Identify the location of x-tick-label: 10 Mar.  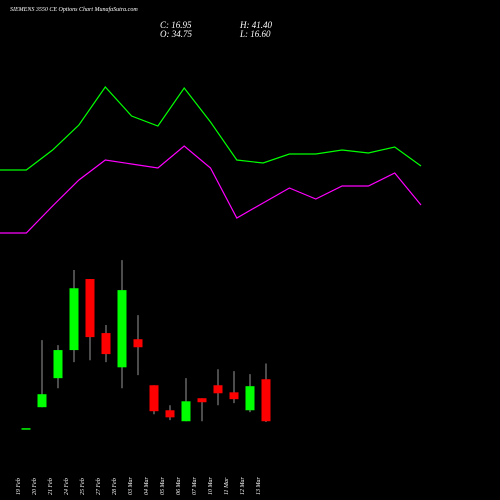
(211, 486).